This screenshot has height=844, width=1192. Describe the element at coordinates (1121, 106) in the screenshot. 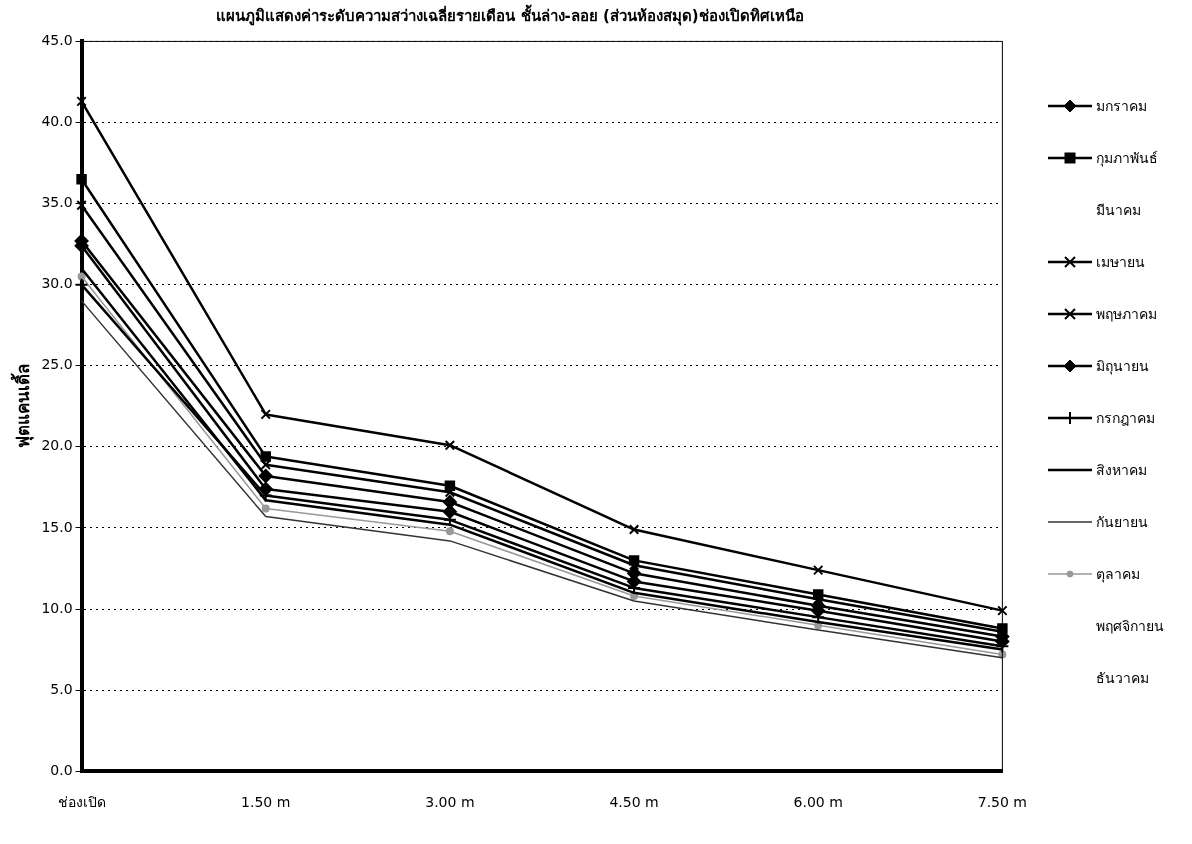

I see `legend-label: มกราคม` at that location.